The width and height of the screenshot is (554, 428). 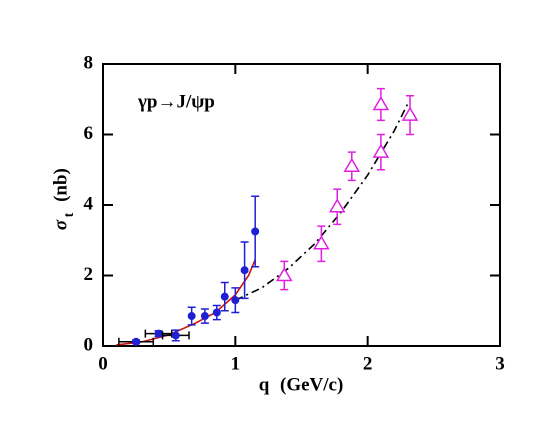 What do you see at coordinates (69, 214) in the screenshot?
I see `y-label-subscript: t` at bounding box center [69, 214].